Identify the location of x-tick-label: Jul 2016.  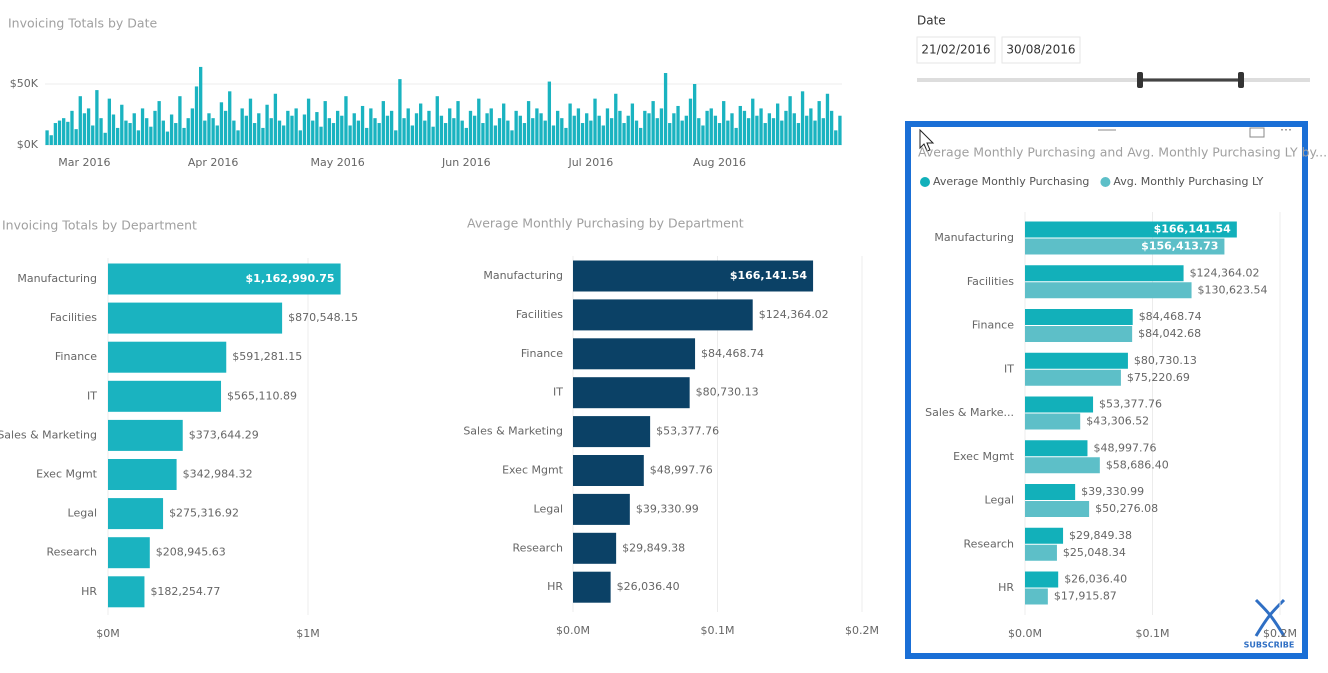
(590, 162).